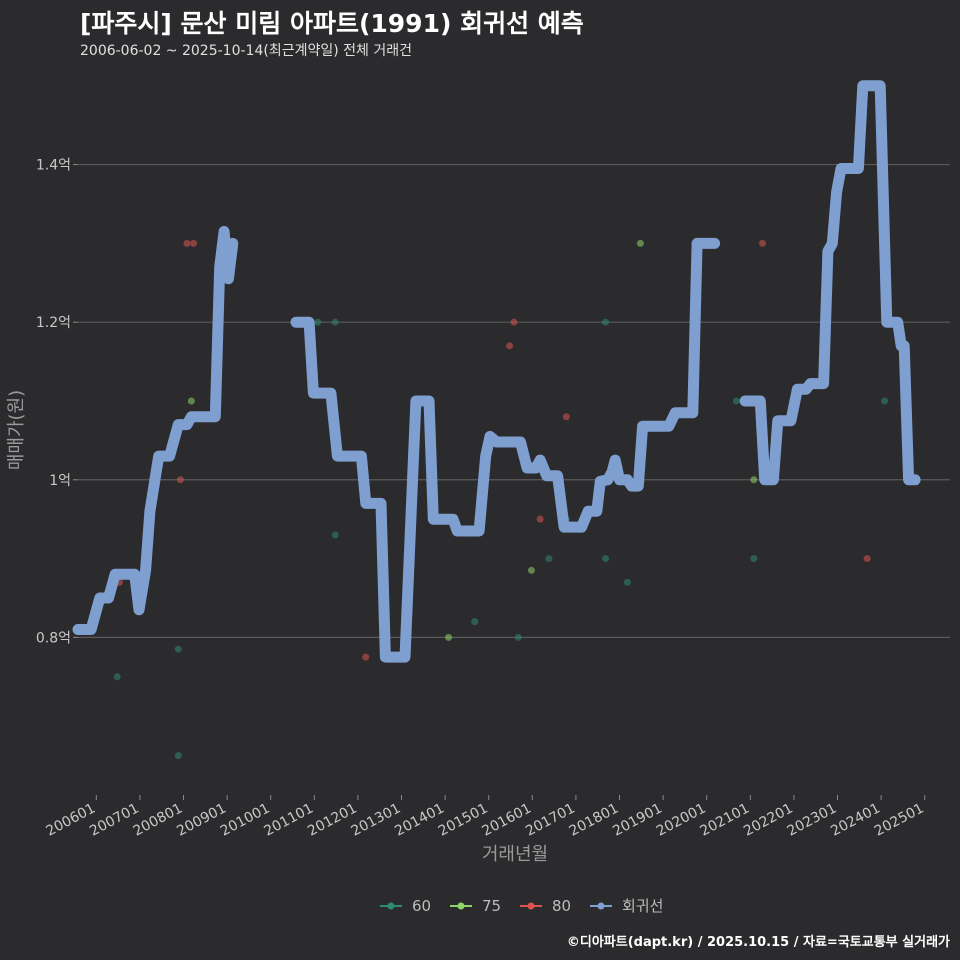 The height and width of the screenshot is (960, 960). Describe the element at coordinates (332, 819) in the screenshot. I see `x-tick-label: 201201` at that location.